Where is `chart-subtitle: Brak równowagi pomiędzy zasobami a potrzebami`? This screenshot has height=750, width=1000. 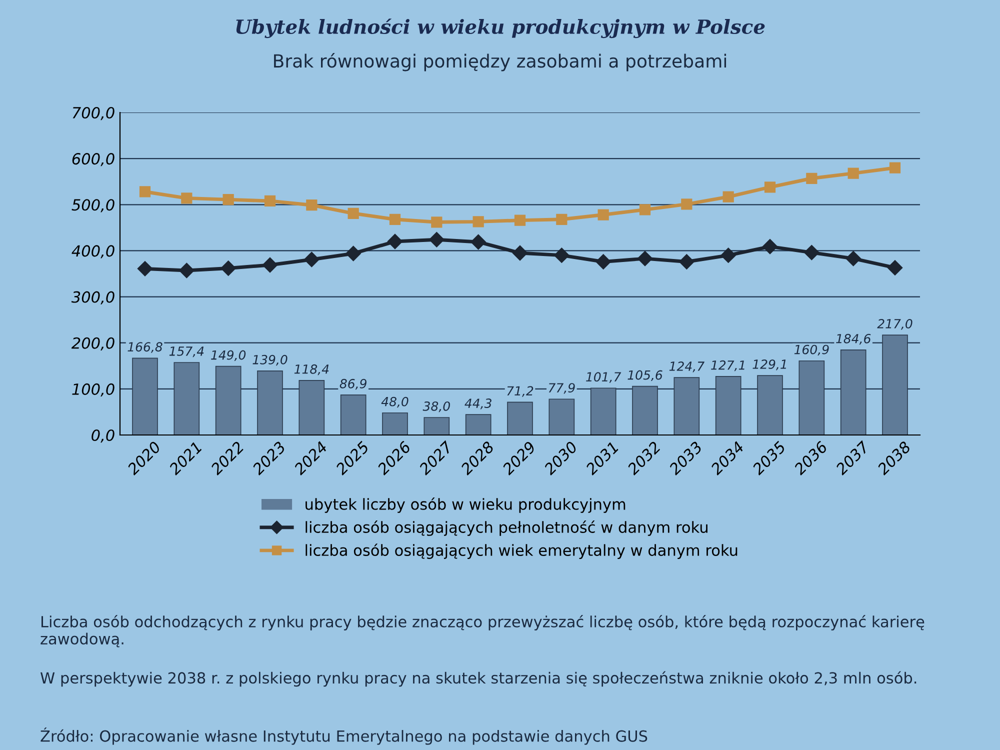
chart-subtitle: Brak równowagi pomiędzy zasobami a potrzebami is located at coordinates (500, 62).